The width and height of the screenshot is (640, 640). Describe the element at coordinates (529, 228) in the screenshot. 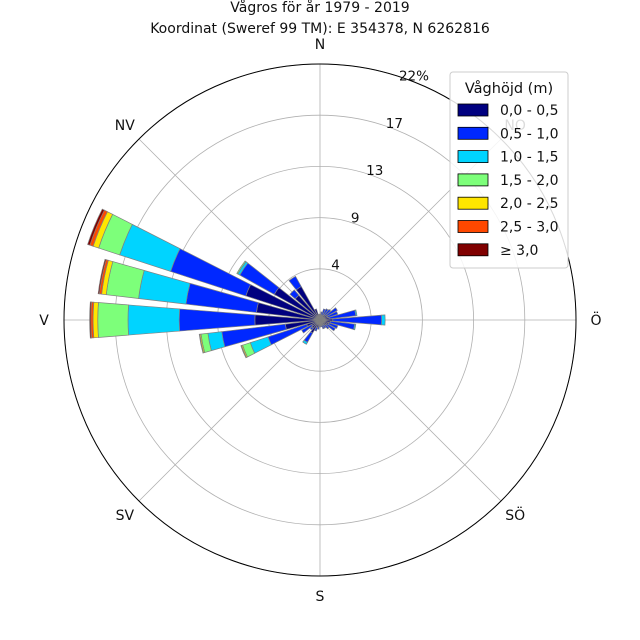

I see `legend-label: 2,5 - 3,0` at that location.